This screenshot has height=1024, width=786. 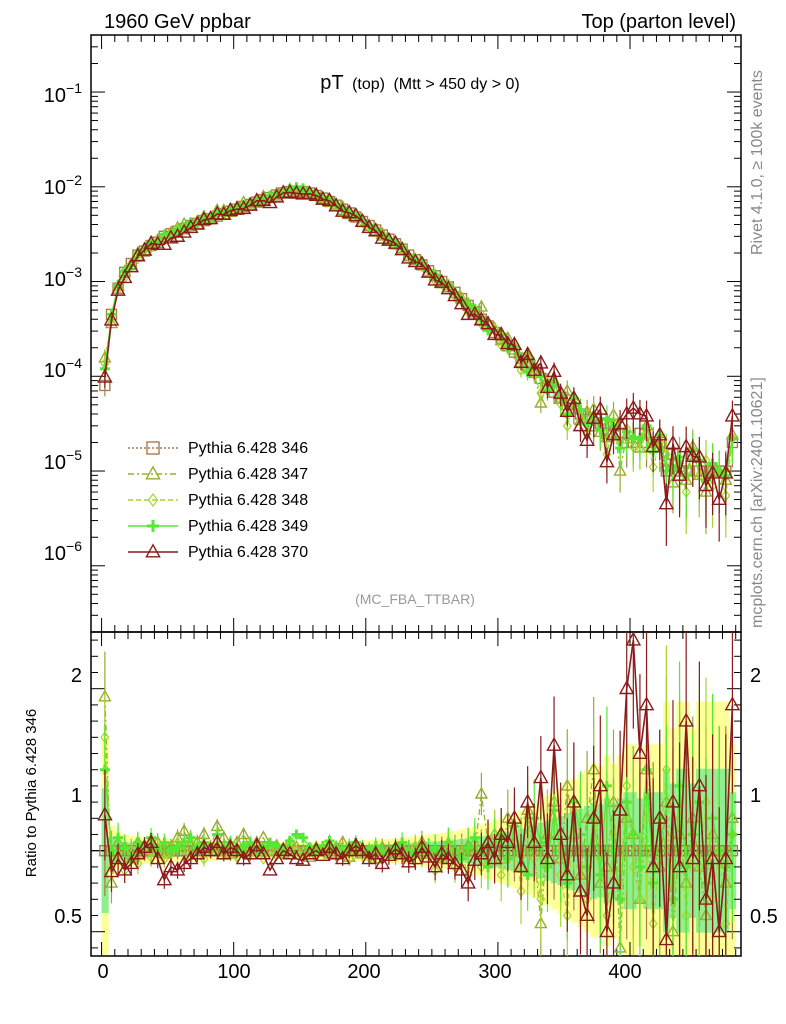 I want to click on ratio-tick-left: 1, so click(x=76, y=796).